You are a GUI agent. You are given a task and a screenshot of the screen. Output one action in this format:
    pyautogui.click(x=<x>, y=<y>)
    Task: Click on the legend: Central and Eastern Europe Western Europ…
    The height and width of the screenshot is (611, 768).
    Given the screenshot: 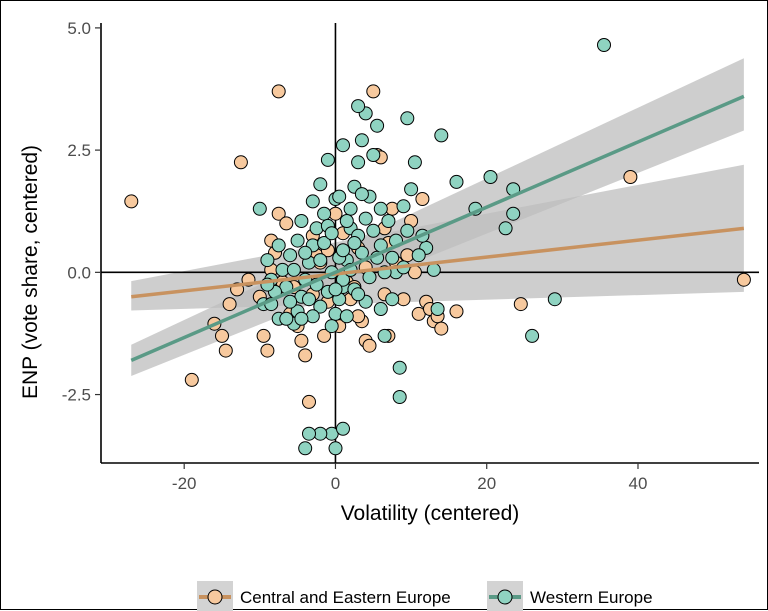 What is the action you would take?
    pyautogui.click(x=425, y=596)
    